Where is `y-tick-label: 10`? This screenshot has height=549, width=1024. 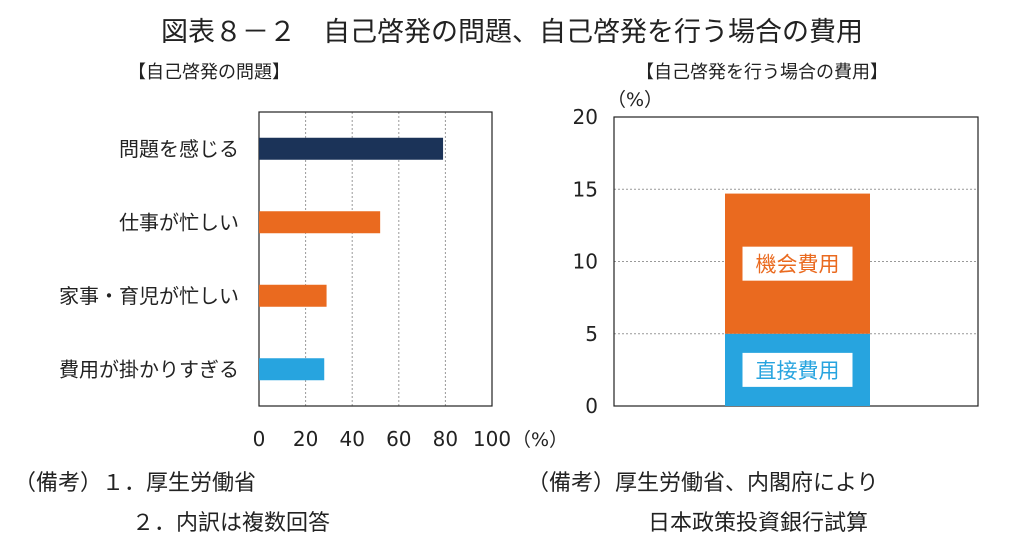
y-tick-label: 10 is located at coordinates (585, 262).